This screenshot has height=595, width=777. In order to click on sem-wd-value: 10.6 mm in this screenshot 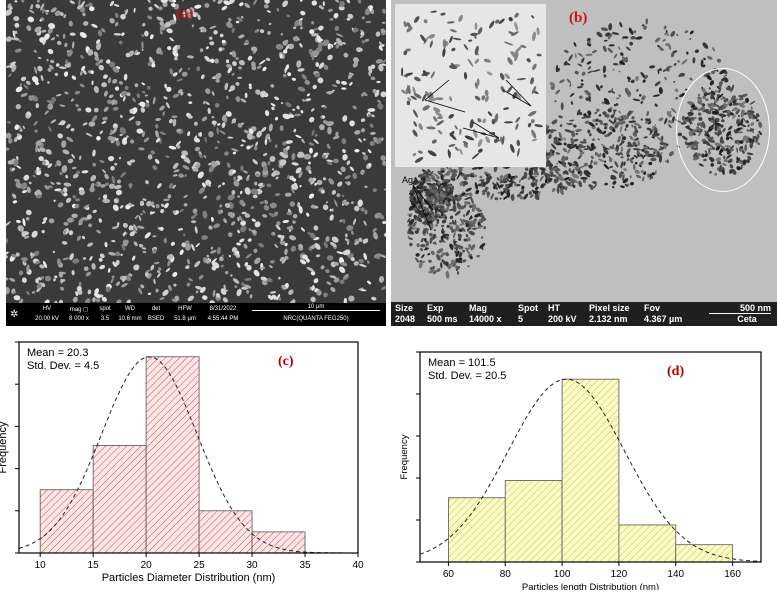, I will do `click(130, 319)`.